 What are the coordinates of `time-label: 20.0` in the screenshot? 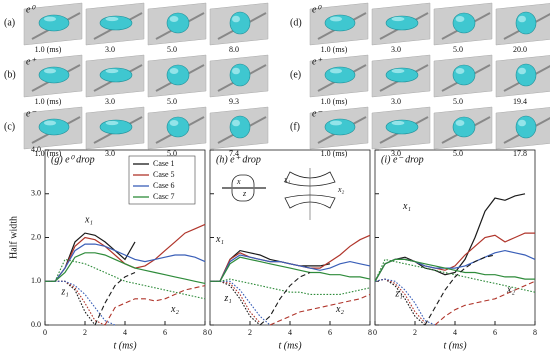 It's located at (520, 49).